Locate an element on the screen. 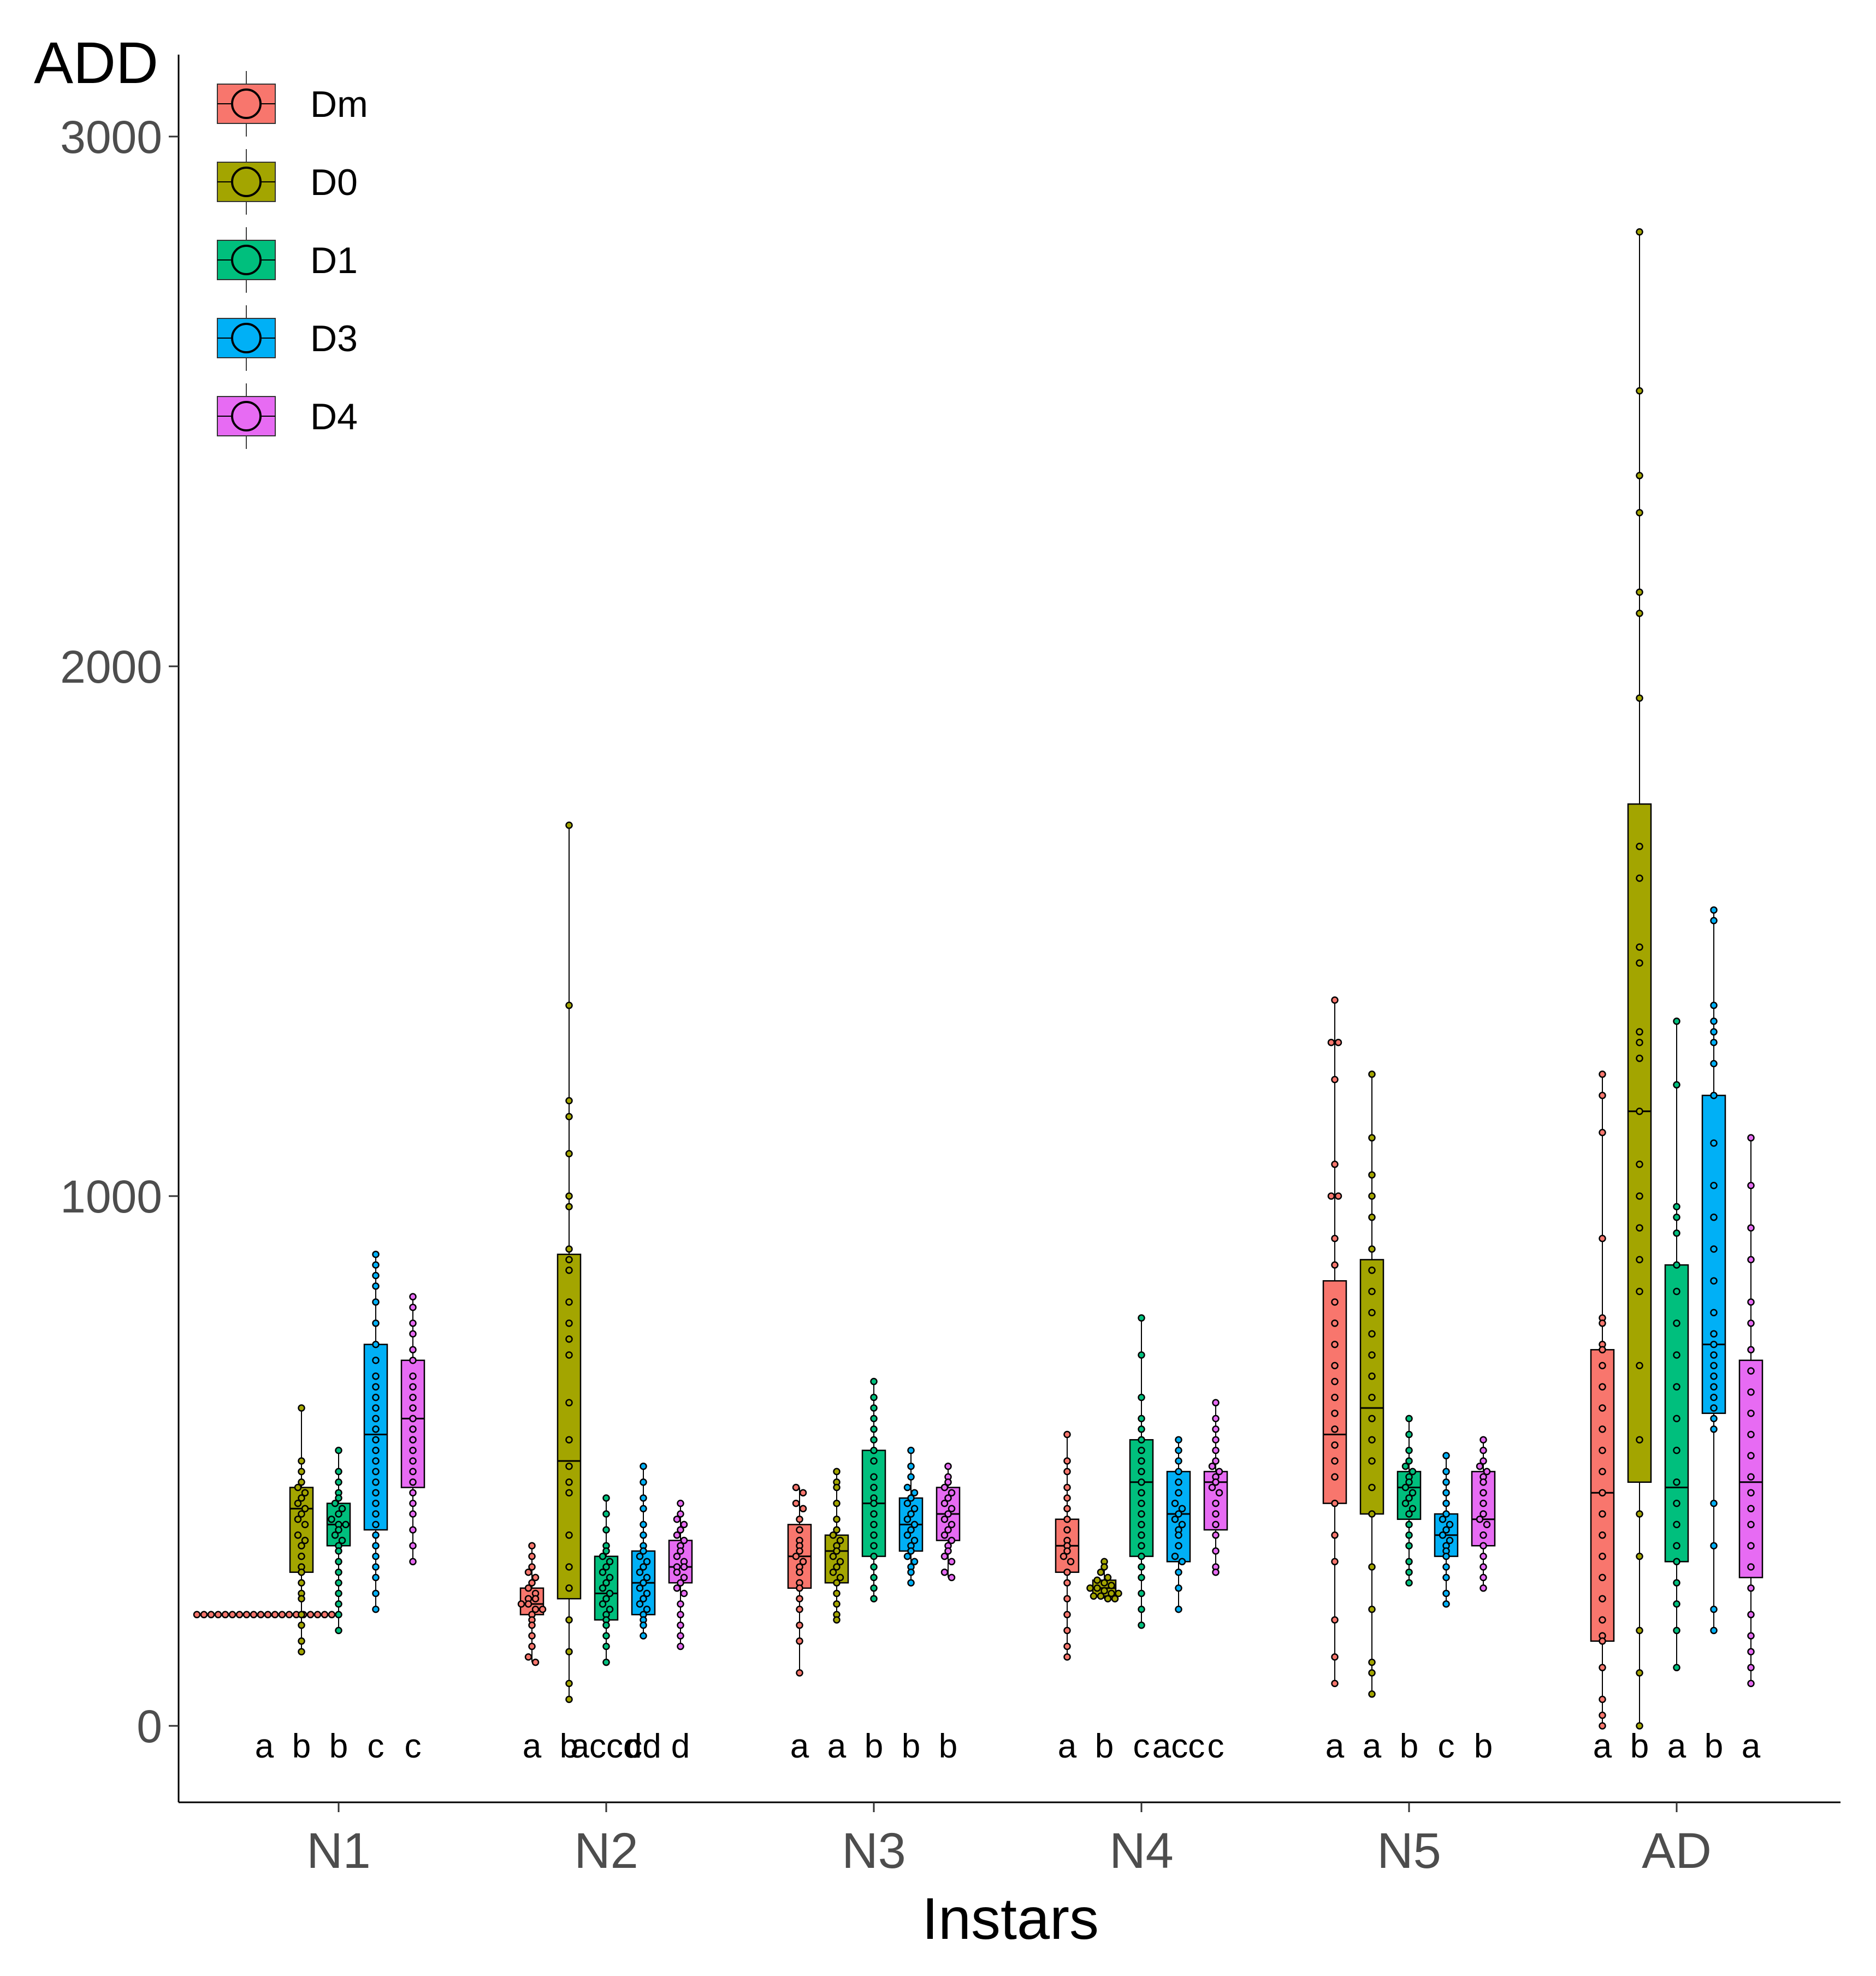 The width and height of the screenshot is (1876, 1976). x-axis-title: Instars is located at coordinates (1011, 1918).